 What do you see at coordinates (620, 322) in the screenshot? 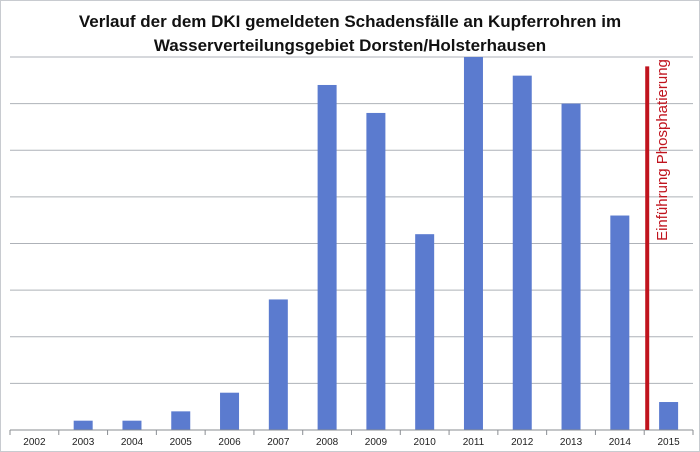
I see `bar-2014` at bounding box center [620, 322].